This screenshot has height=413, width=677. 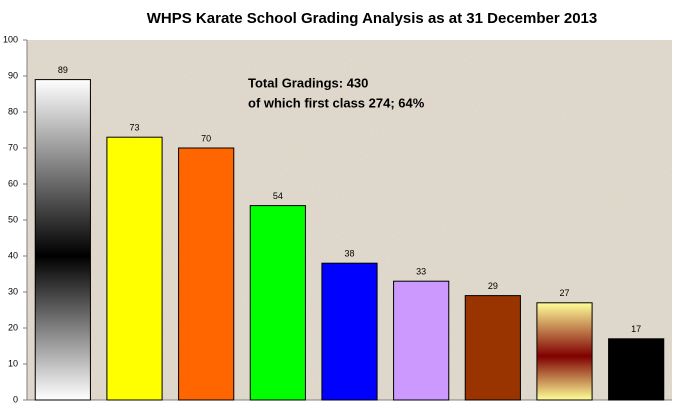 What do you see at coordinates (13, 183) in the screenshot?
I see `y-tick-label: 60` at bounding box center [13, 183].